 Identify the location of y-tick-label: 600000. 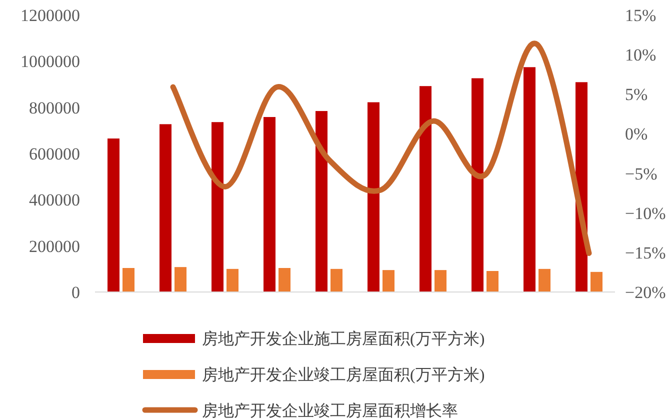
(54, 154).